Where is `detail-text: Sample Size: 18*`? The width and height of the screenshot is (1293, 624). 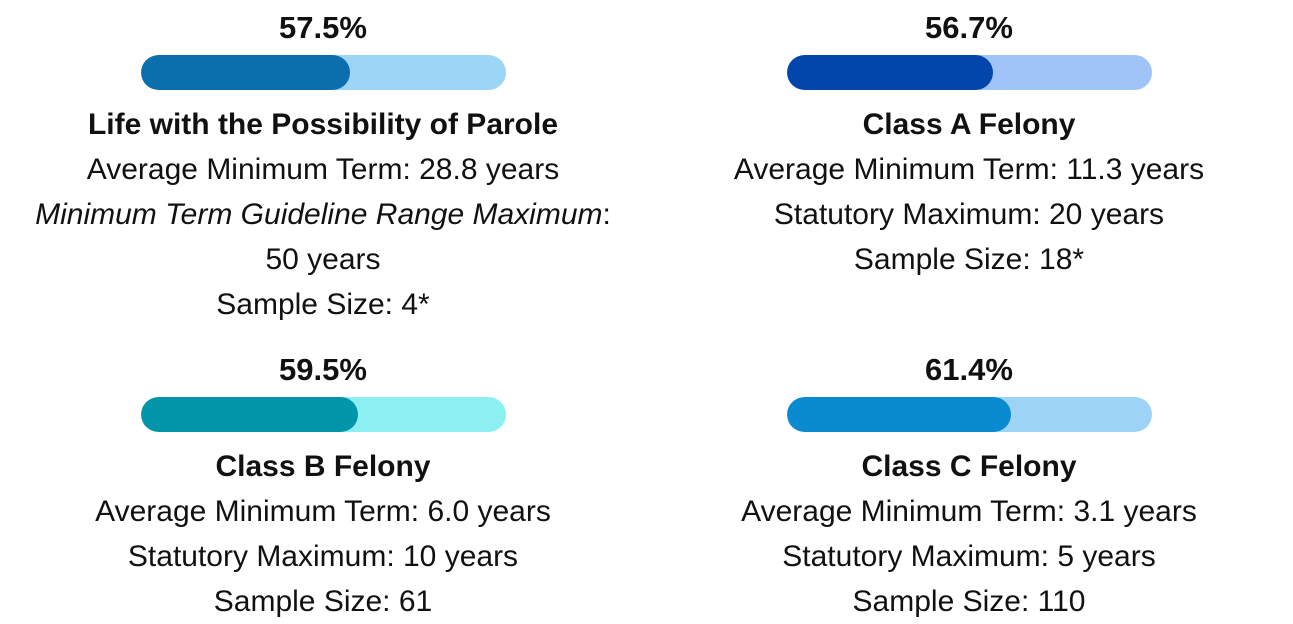 detail-text: Sample Size: 18* is located at coordinates (969, 259).